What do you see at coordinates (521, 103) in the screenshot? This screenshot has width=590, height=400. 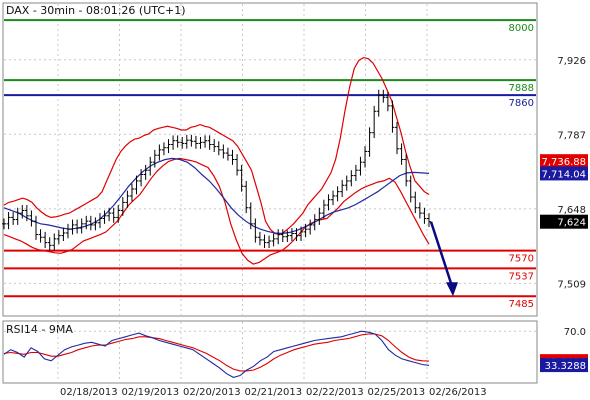 I see `level-label: 7860` at bounding box center [521, 103].